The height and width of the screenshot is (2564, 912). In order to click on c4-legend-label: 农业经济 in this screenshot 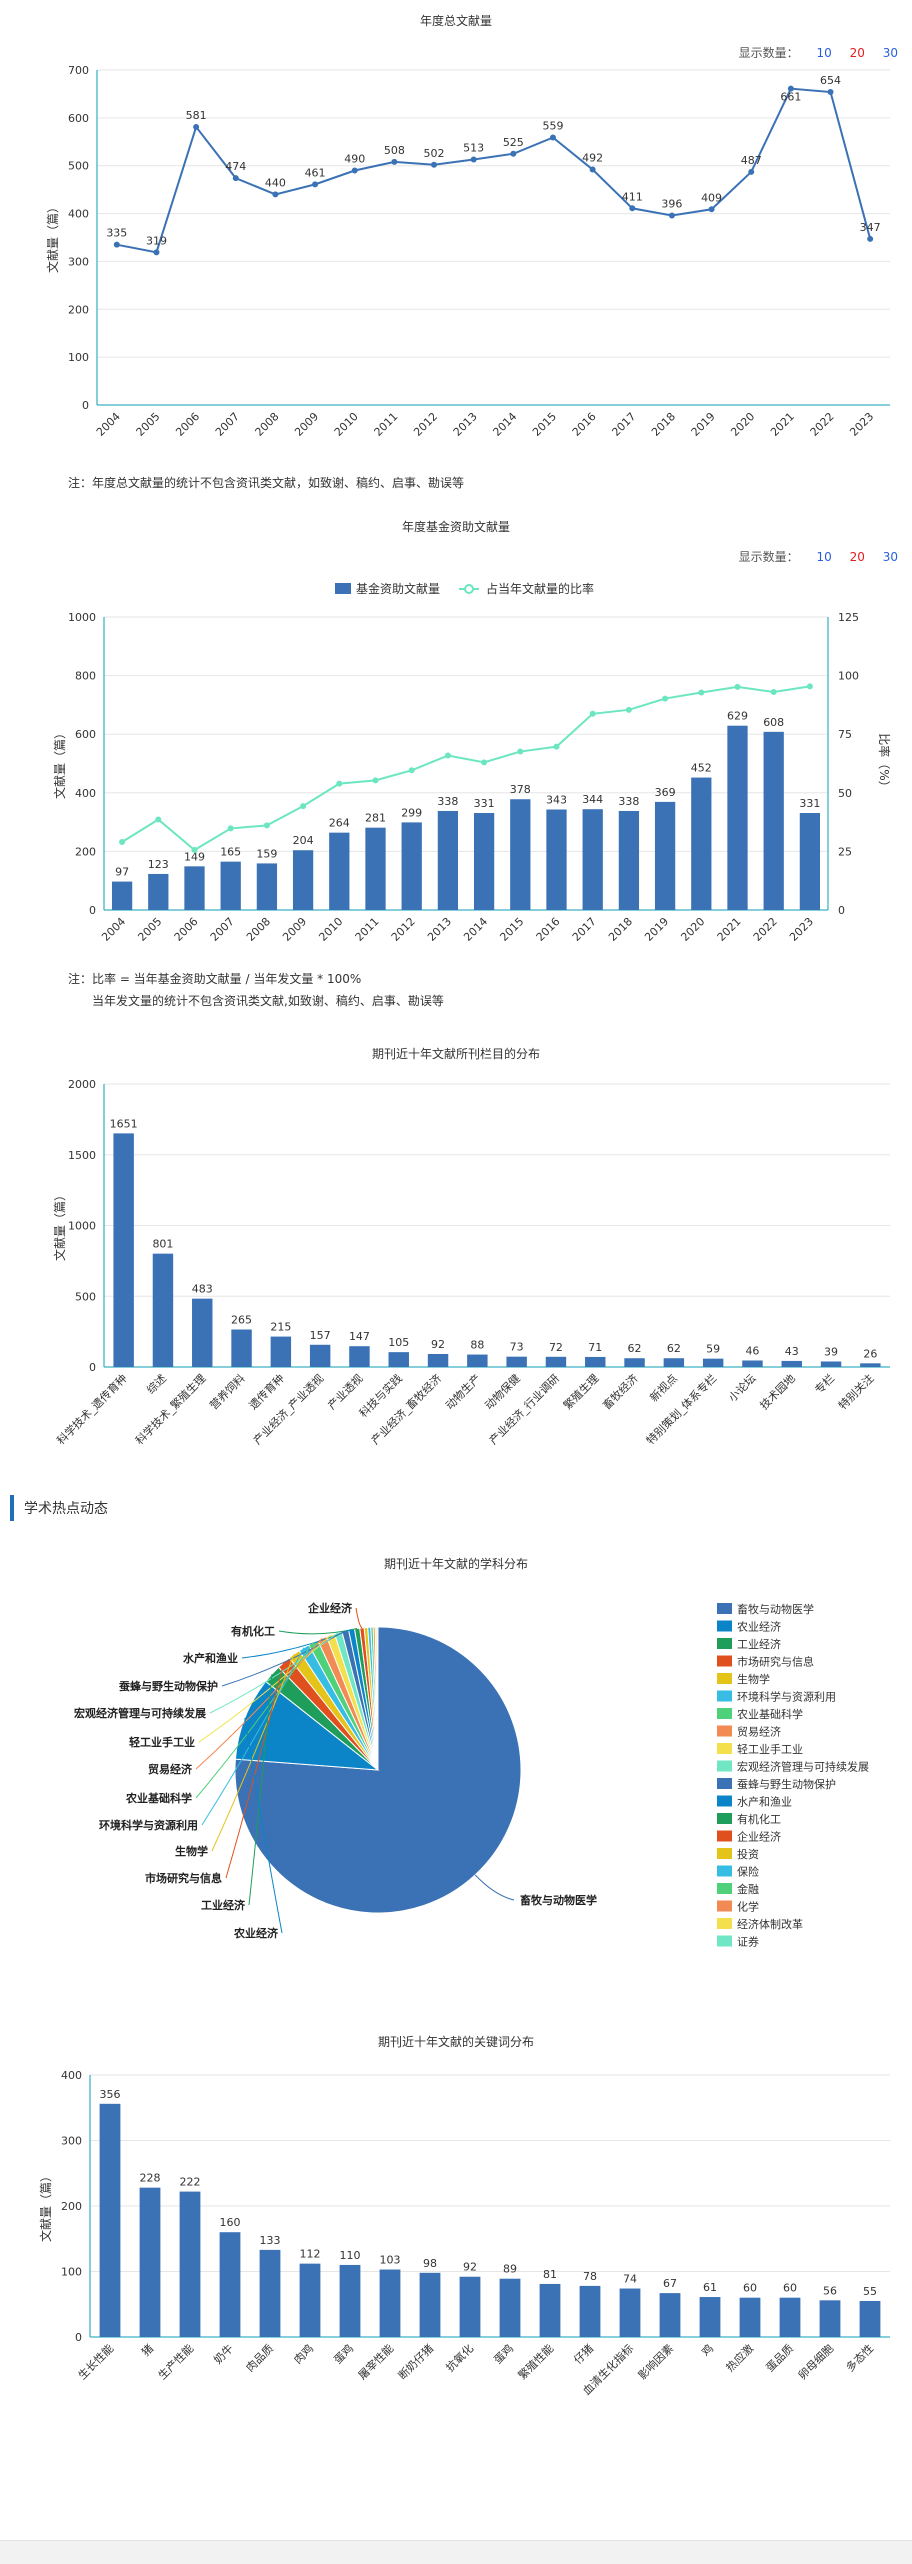, I will do `click(759, 1627)`.